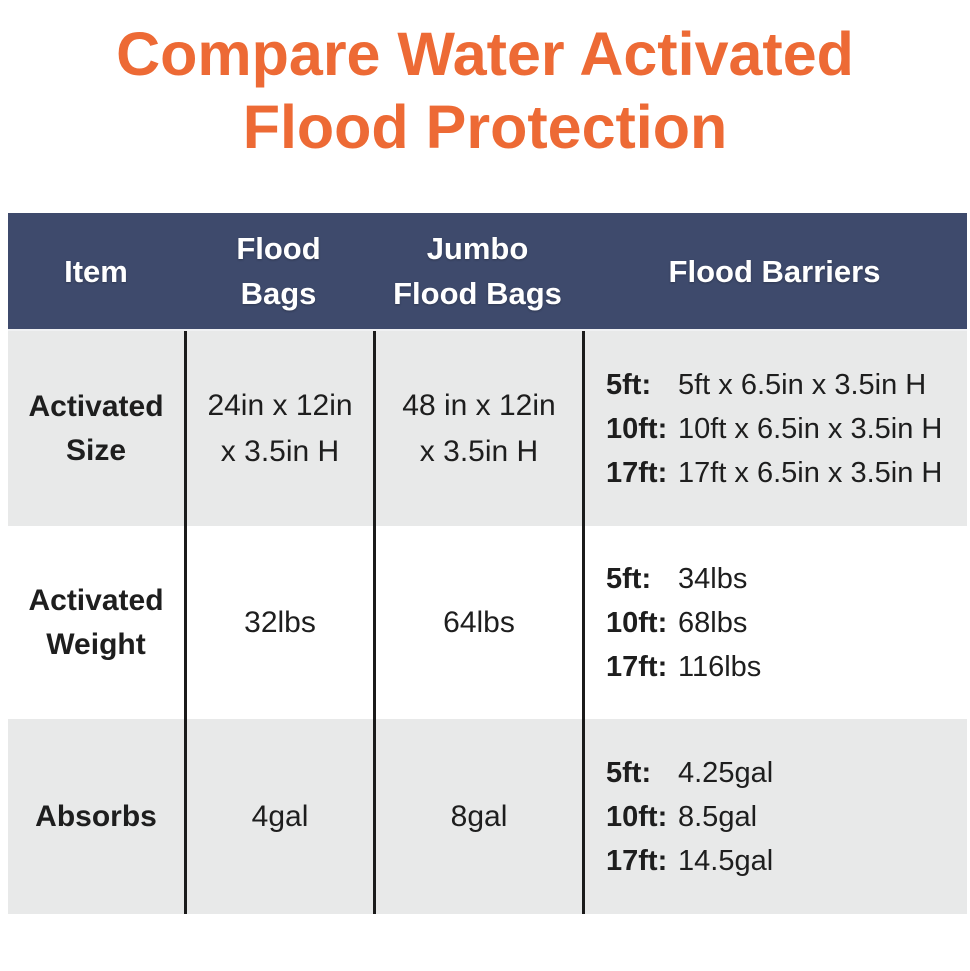 Image resolution: width=970 pixels, height=971 pixels. Describe the element at coordinates (713, 578) in the screenshot. I see `barrier-weight-value: 34lbs` at that location.